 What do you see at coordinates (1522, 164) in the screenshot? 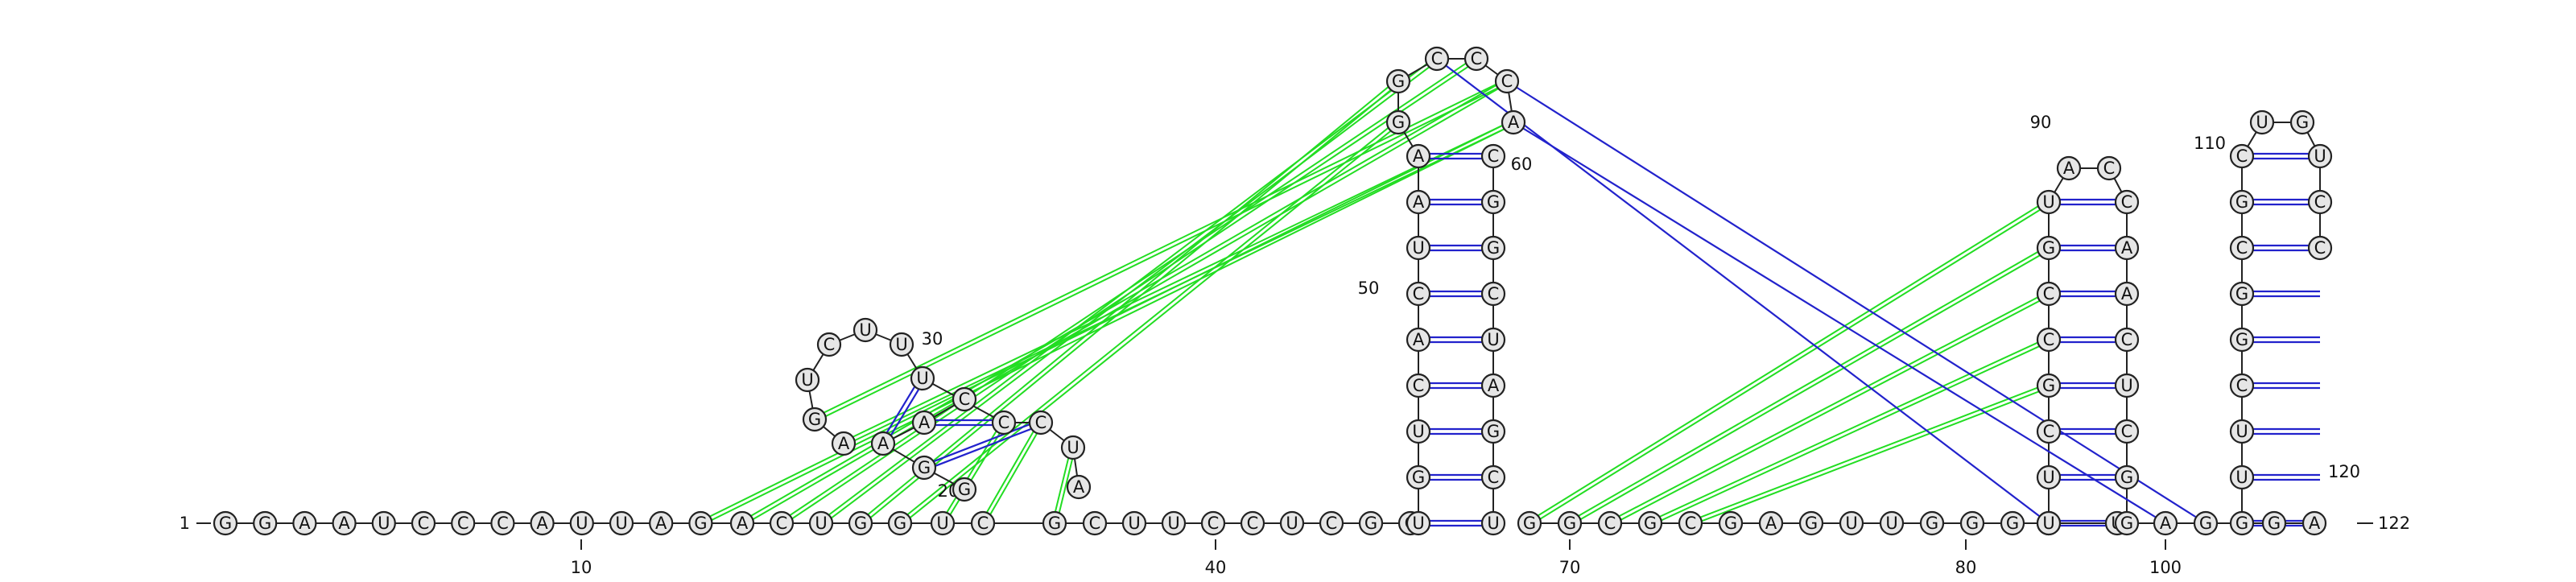
I see `position-label: 60` at bounding box center [1522, 164].